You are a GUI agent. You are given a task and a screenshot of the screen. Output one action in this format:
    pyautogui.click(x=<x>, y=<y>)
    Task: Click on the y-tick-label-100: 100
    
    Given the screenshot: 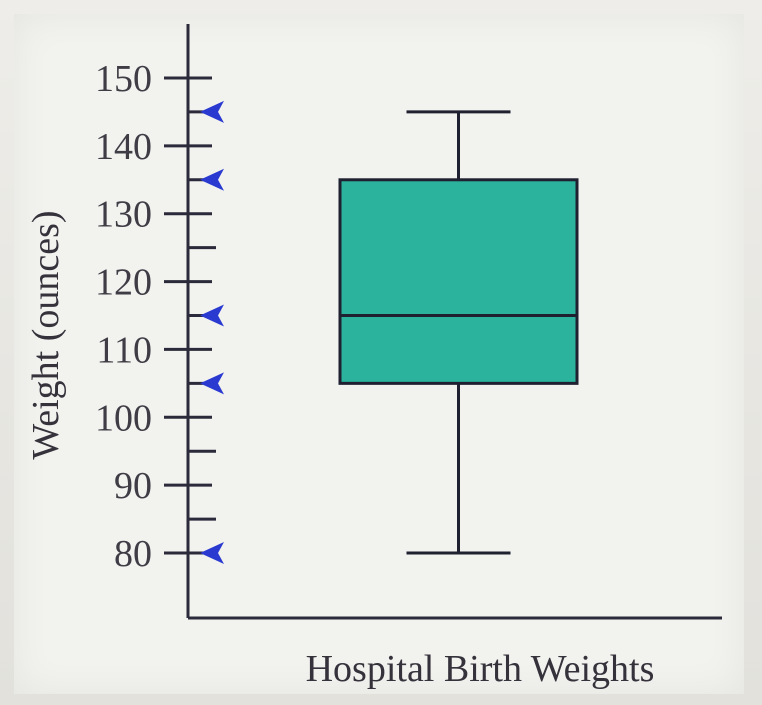 What is the action you would take?
    pyautogui.click(x=123, y=418)
    